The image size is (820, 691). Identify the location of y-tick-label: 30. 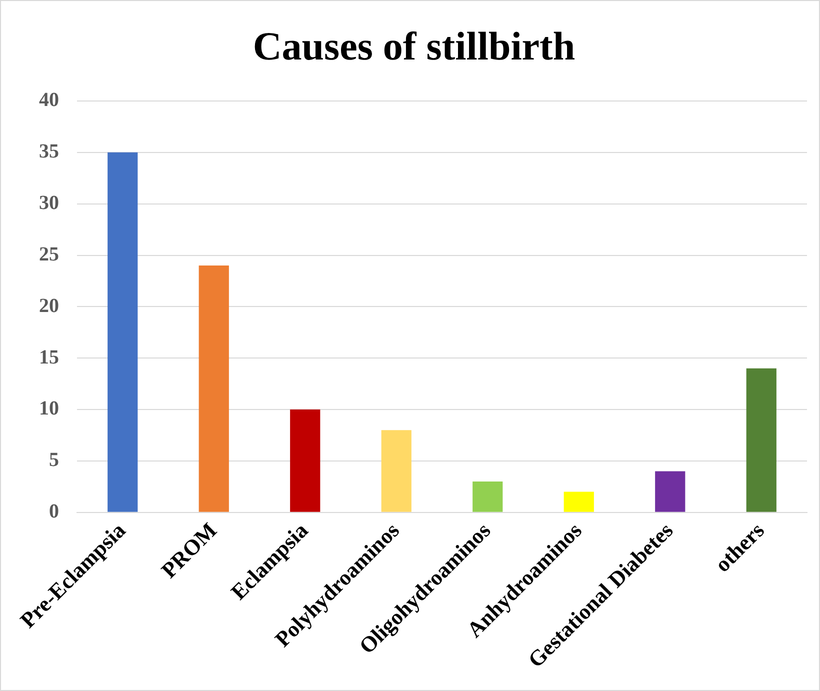
(49, 203).